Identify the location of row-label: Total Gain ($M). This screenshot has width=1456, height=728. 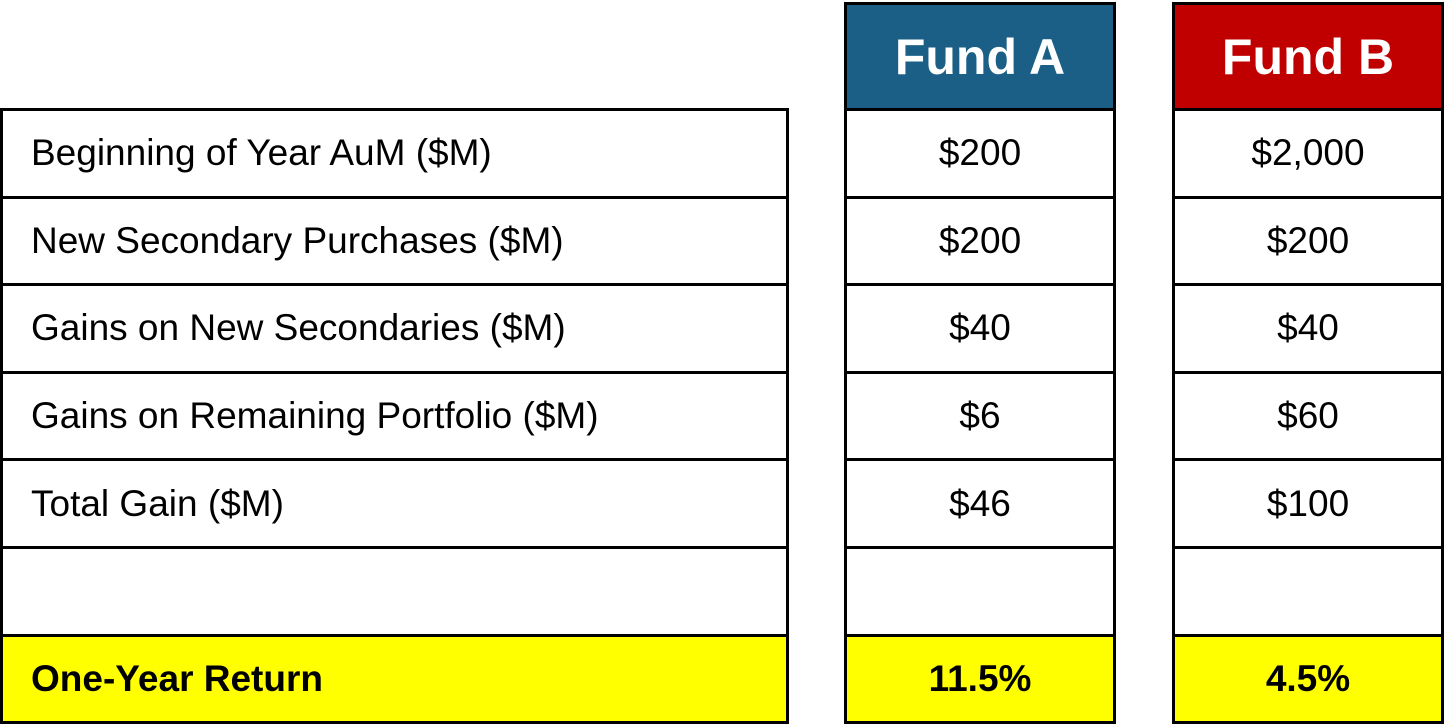
(394, 503).